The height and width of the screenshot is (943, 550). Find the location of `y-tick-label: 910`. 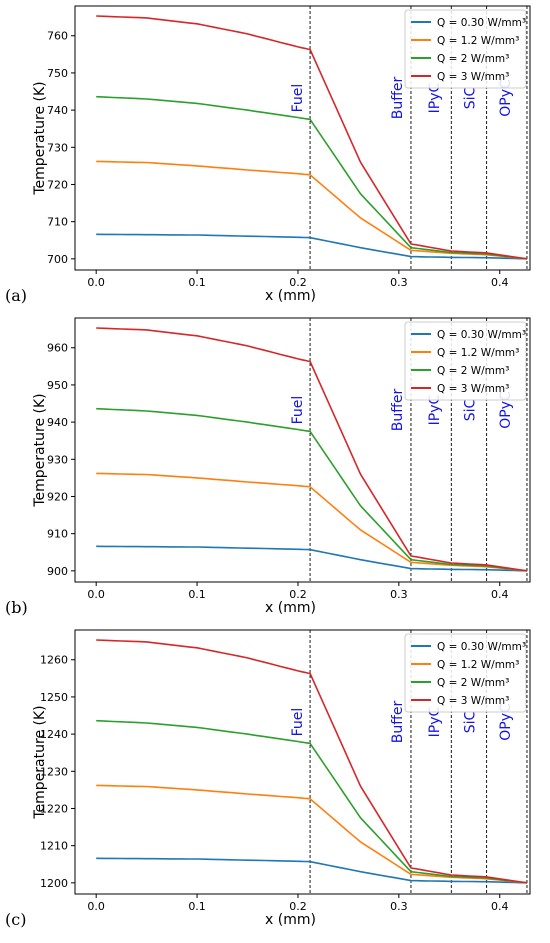

y-tick-label: 910 is located at coordinates (57, 534).